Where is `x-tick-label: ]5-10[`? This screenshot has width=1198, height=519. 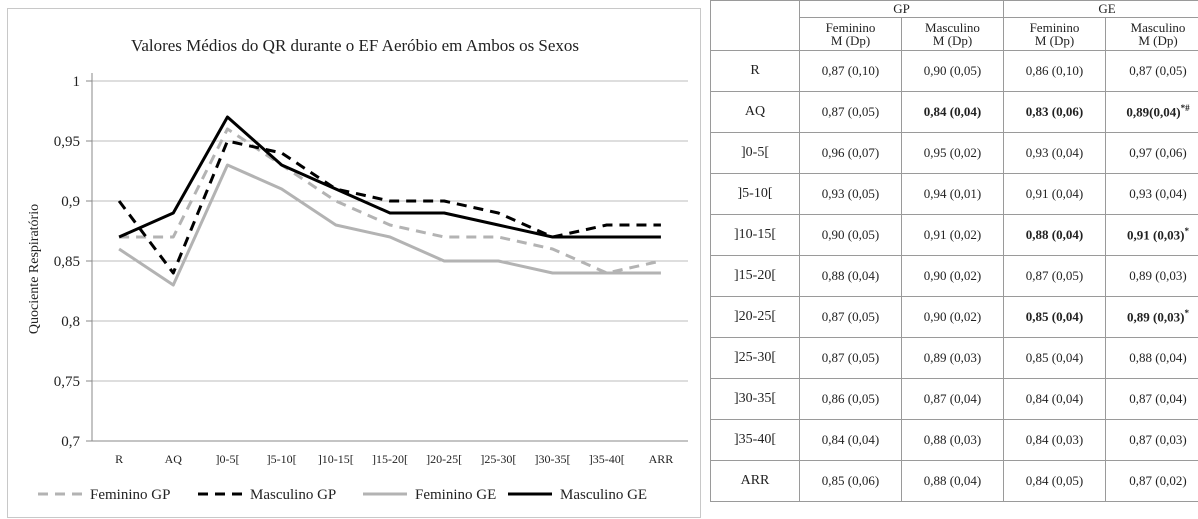
x-tick-label: ]5-10[ is located at coordinates (282, 459).